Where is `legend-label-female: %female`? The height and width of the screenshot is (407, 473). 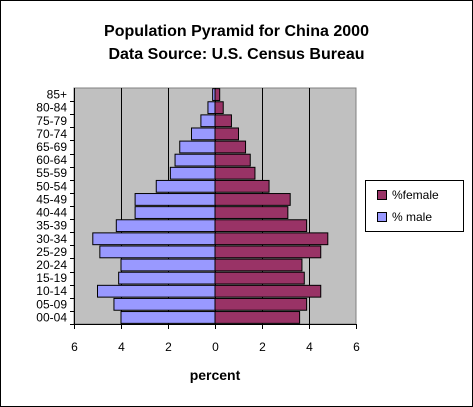 legend-label-female: %female is located at coordinates (415, 195).